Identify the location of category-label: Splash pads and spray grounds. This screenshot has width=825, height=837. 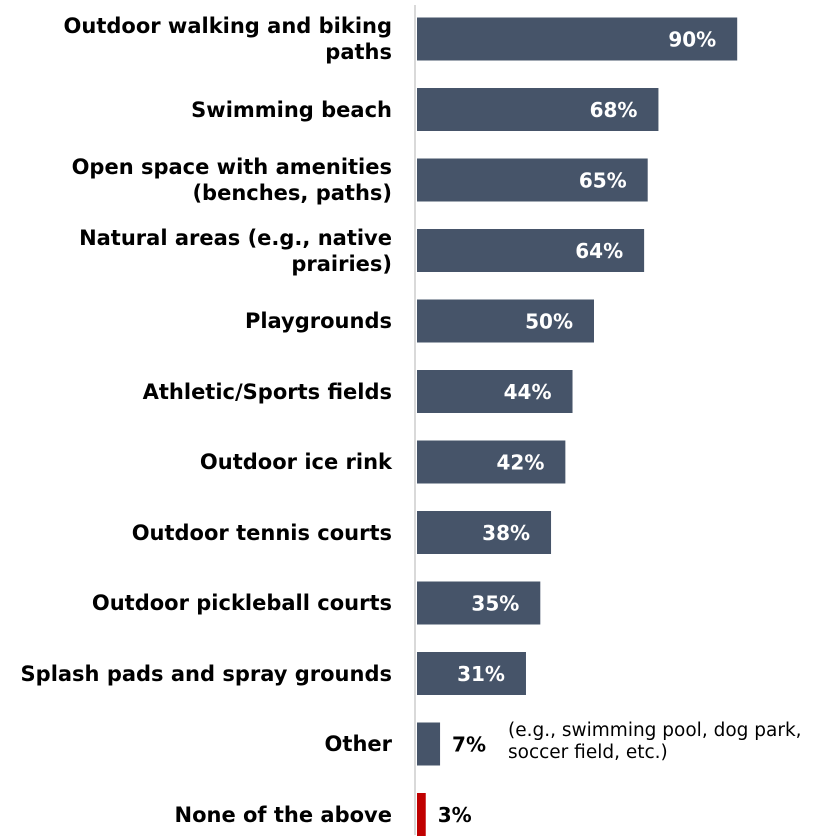
(196, 674).